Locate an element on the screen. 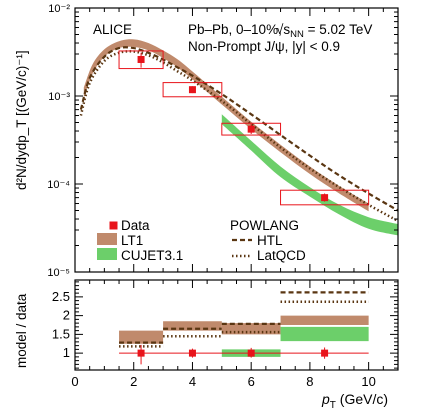 The image size is (424, 412). bottom-y-tick-label: 2.5 is located at coordinates (61, 296).